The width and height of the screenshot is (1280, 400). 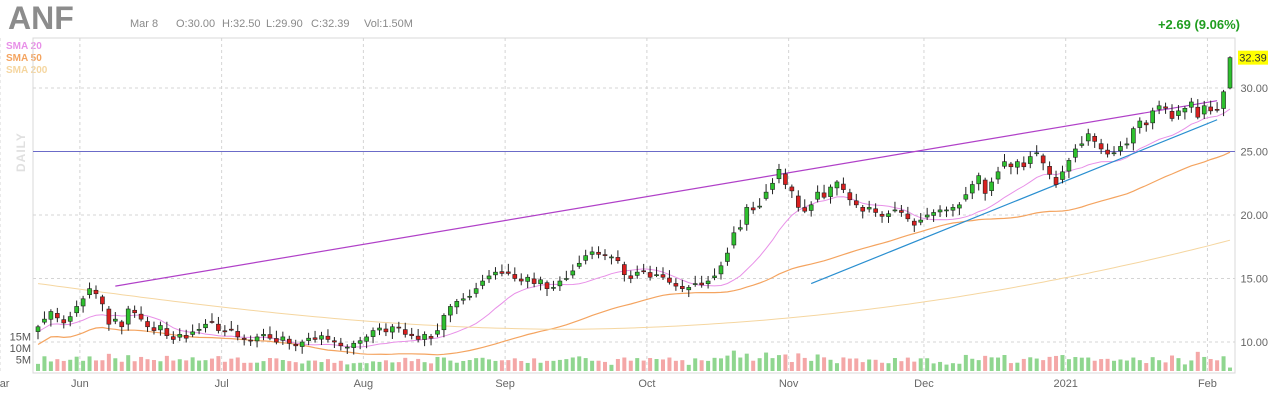 I want to click on x-tick-label: Jun, so click(x=80, y=384).